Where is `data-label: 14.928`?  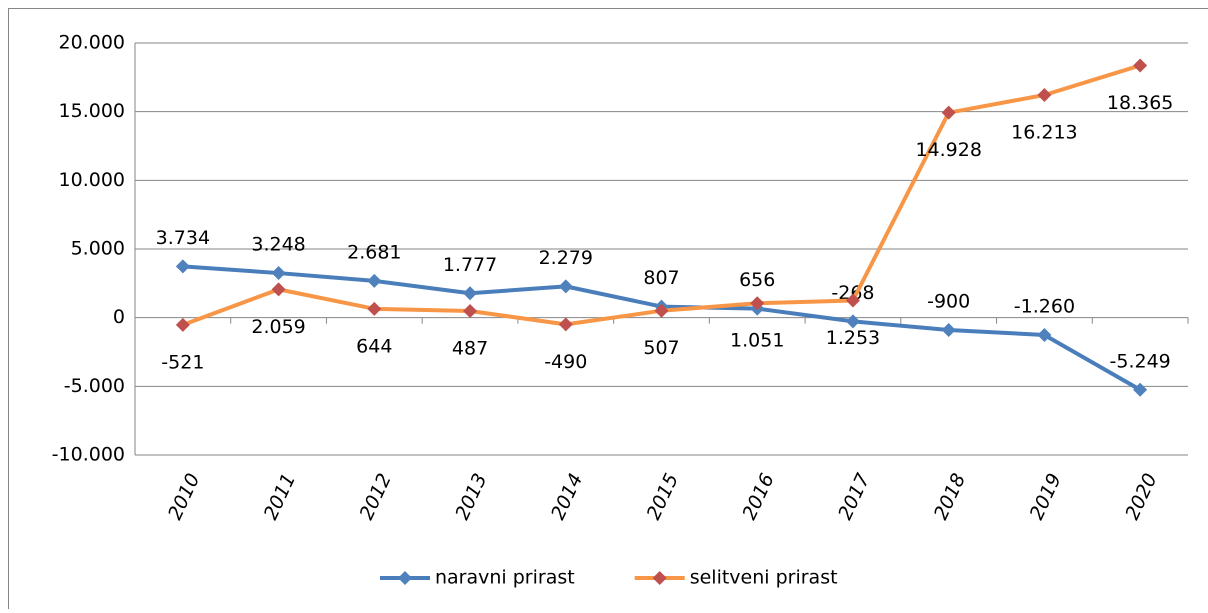 data-label: 14.928 is located at coordinates (948, 150).